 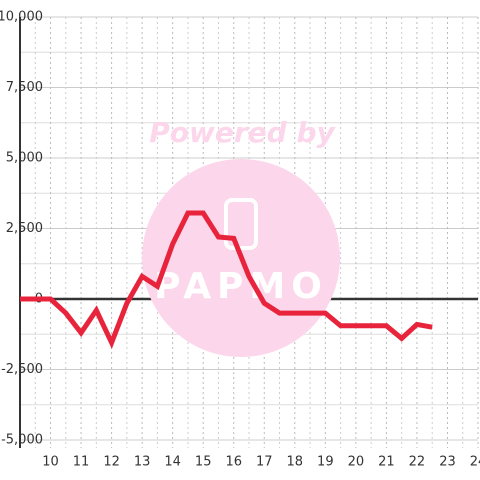 I want to click on x-tick-label: 16, so click(x=233, y=462).